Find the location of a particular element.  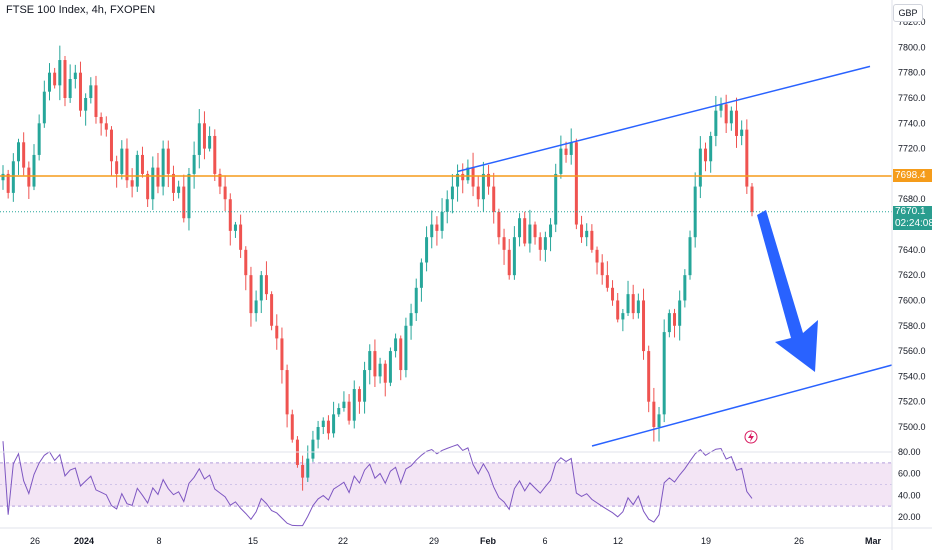

time-tick-label: 12 is located at coordinates (618, 541).